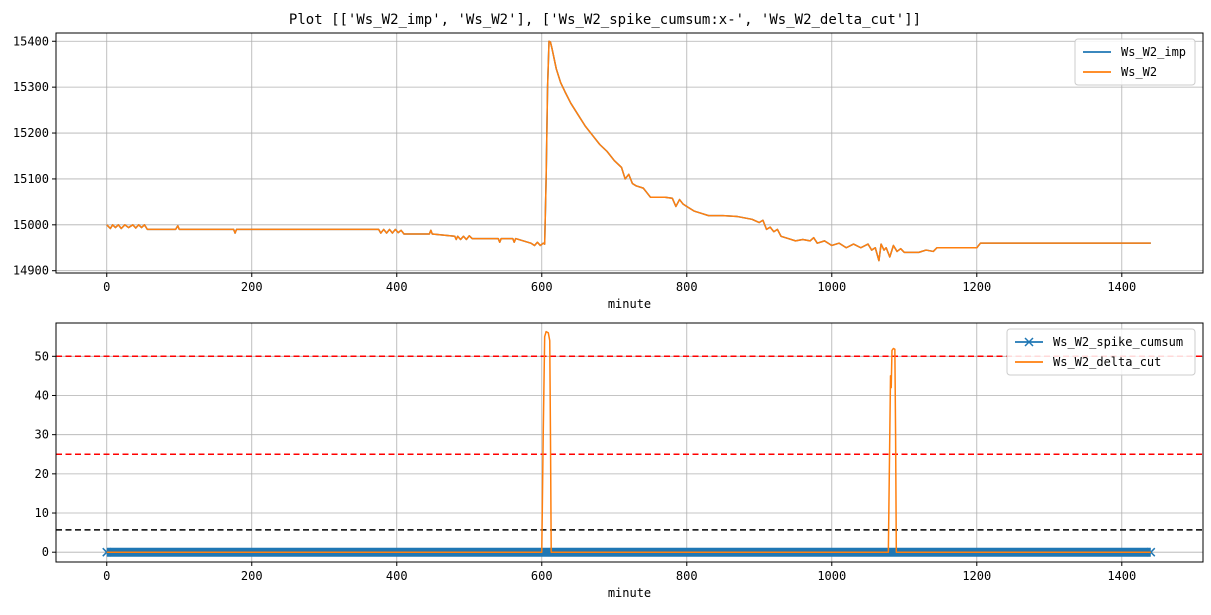 The height and width of the screenshot is (615, 1211). What do you see at coordinates (31, 225) in the screenshot?
I see `y-tick-label: 15000` at bounding box center [31, 225].